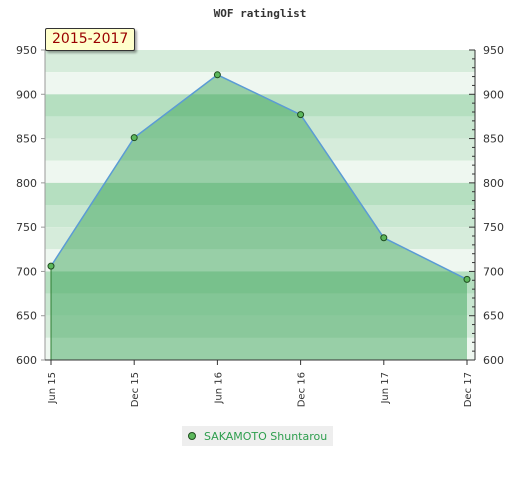 Image resolution: width=520 pixels, height=480 pixels. What do you see at coordinates (90, 39) in the screenshot?
I see `period-label: 2015-2017` at bounding box center [90, 39].